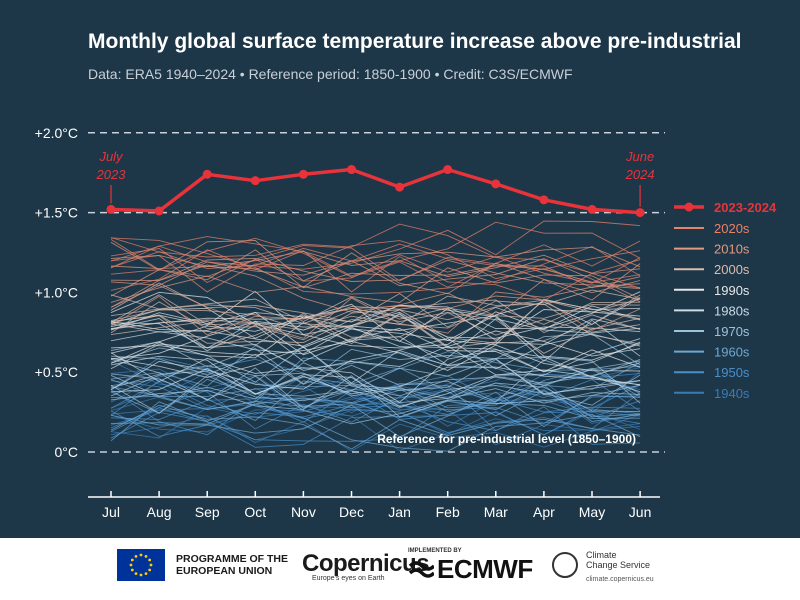 The height and width of the screenshot is (600, 800). What do you see at coordinates (732, 269) in the screenshot?
I see `legend-label-2000s: 2000s` at bounding box center [732, 269].